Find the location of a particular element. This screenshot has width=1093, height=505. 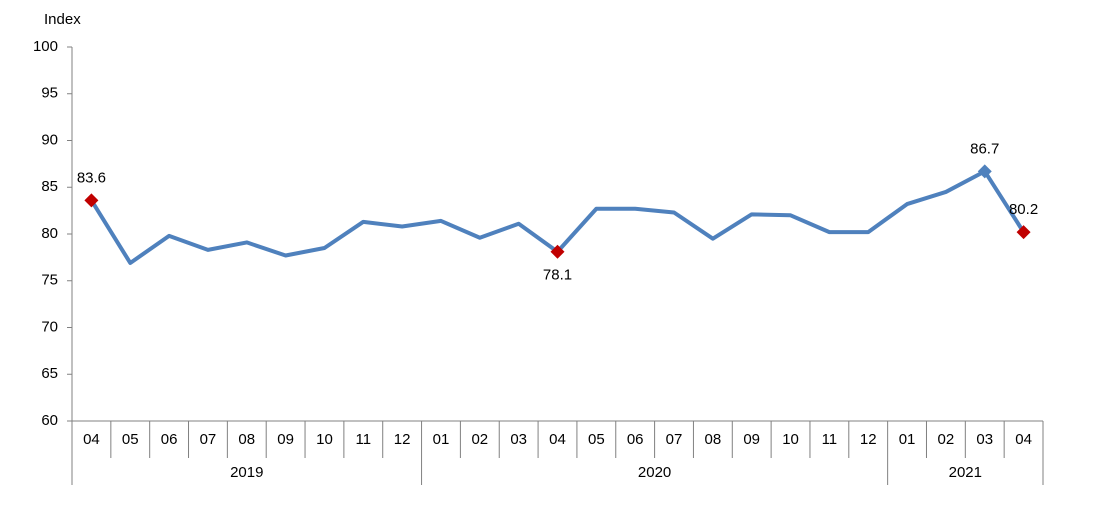

data-label: 80.2 is located at coordinates (1023, 209).